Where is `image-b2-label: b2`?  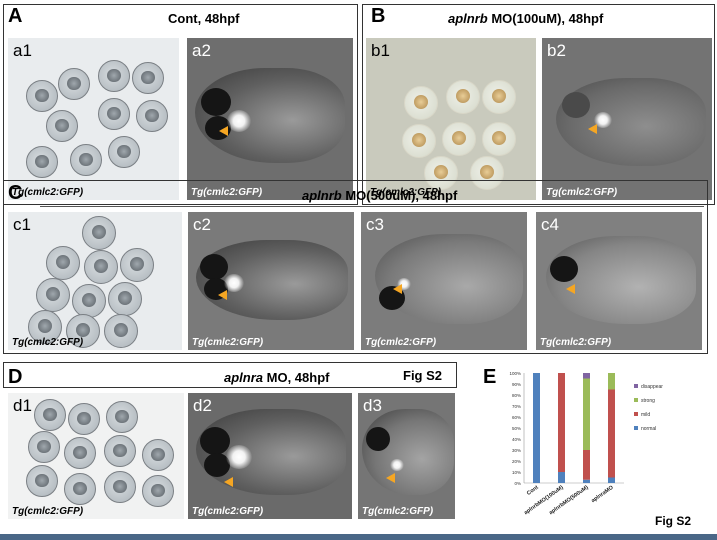 image-b2-label: b2 is located at coordinates (556, 50).